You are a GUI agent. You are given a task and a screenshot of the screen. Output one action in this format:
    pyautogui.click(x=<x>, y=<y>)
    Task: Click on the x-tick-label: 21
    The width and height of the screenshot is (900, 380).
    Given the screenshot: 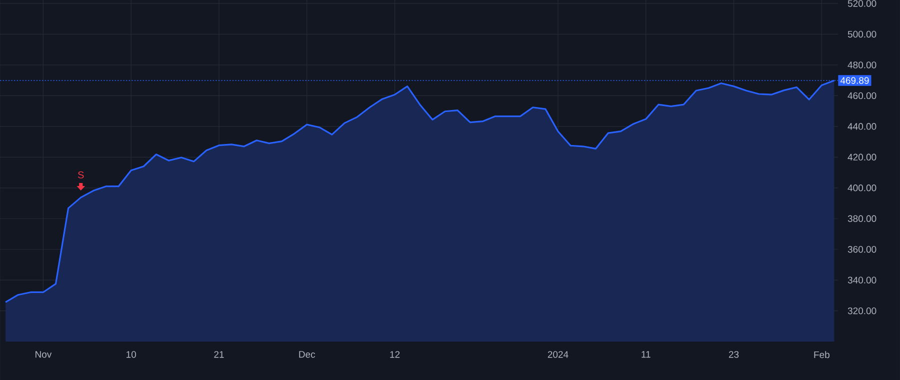 What is the action you would take?
    pyautogui.click(x=219, y=354)
    